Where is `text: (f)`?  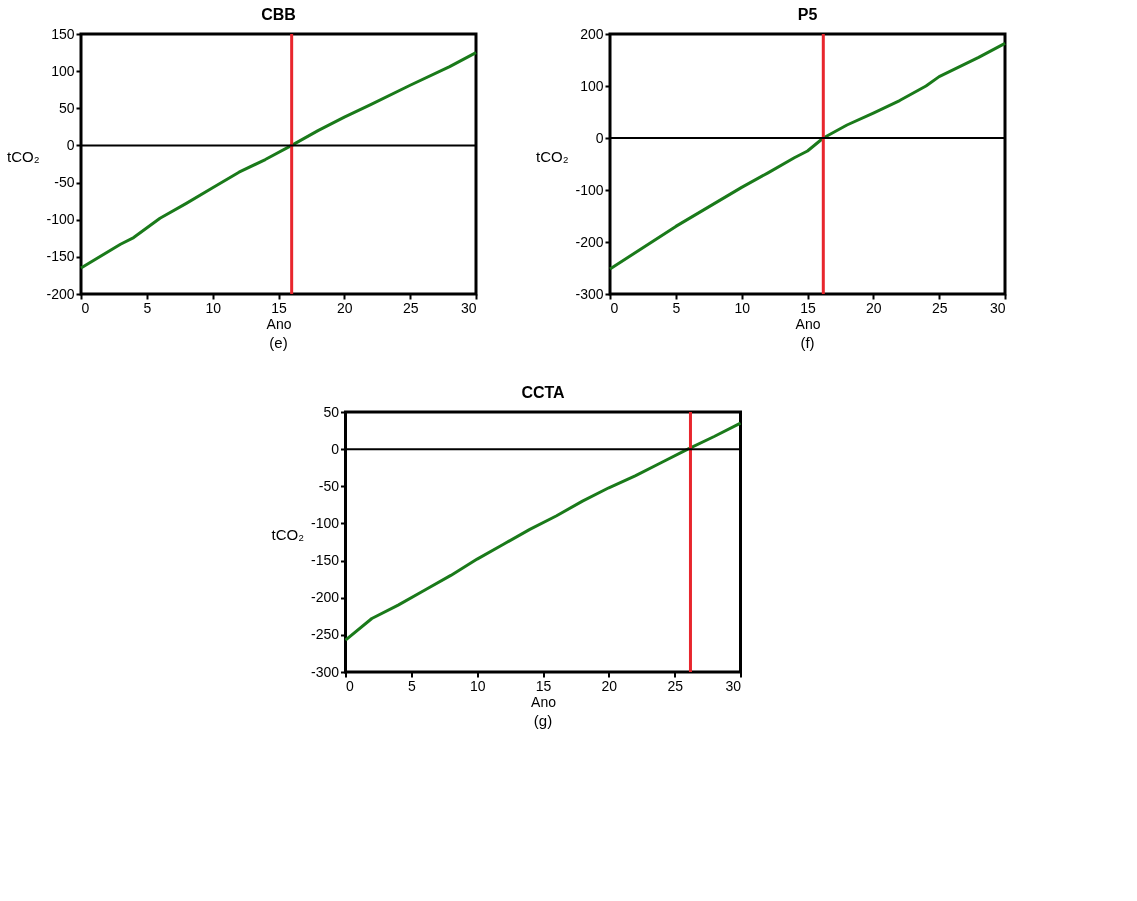
text: (f) is located at coordinates (807, 342).